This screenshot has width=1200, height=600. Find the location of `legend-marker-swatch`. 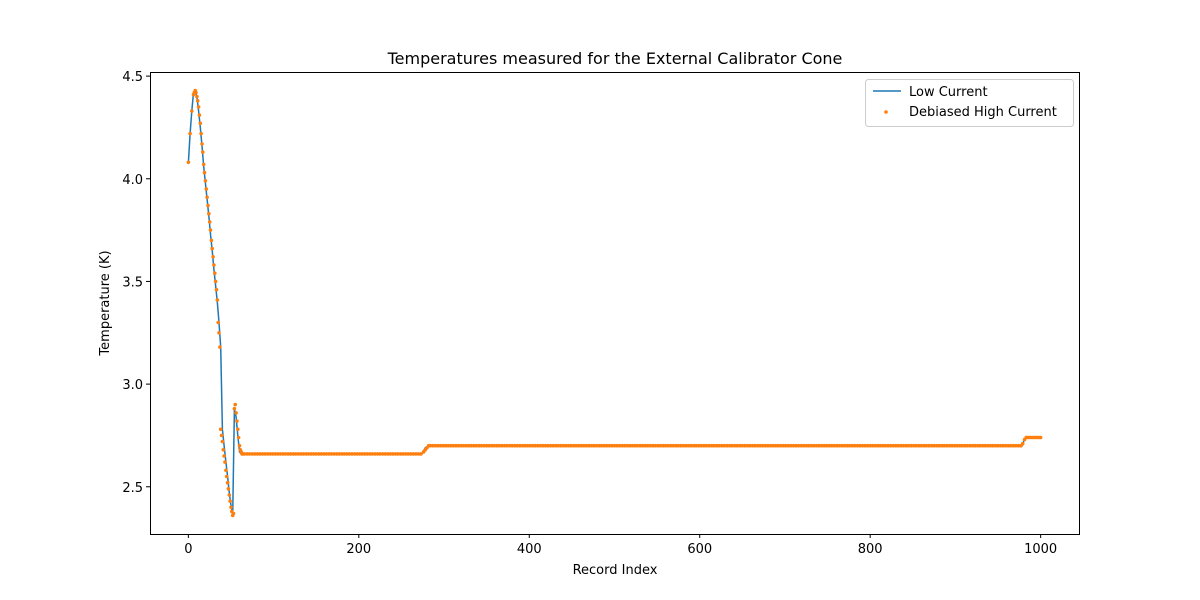

legend-marker-swatch is located at coordinates (886, 112).